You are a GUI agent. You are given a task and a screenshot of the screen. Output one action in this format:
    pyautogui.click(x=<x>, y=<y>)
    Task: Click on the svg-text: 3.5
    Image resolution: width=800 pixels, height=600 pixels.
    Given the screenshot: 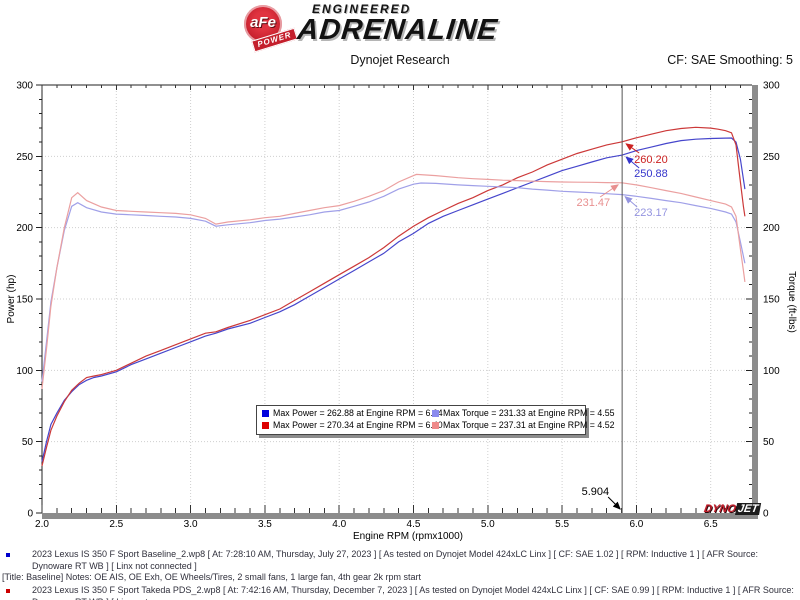 What is the action you would take?
    pyautogui.click(x=265, y=524)
    